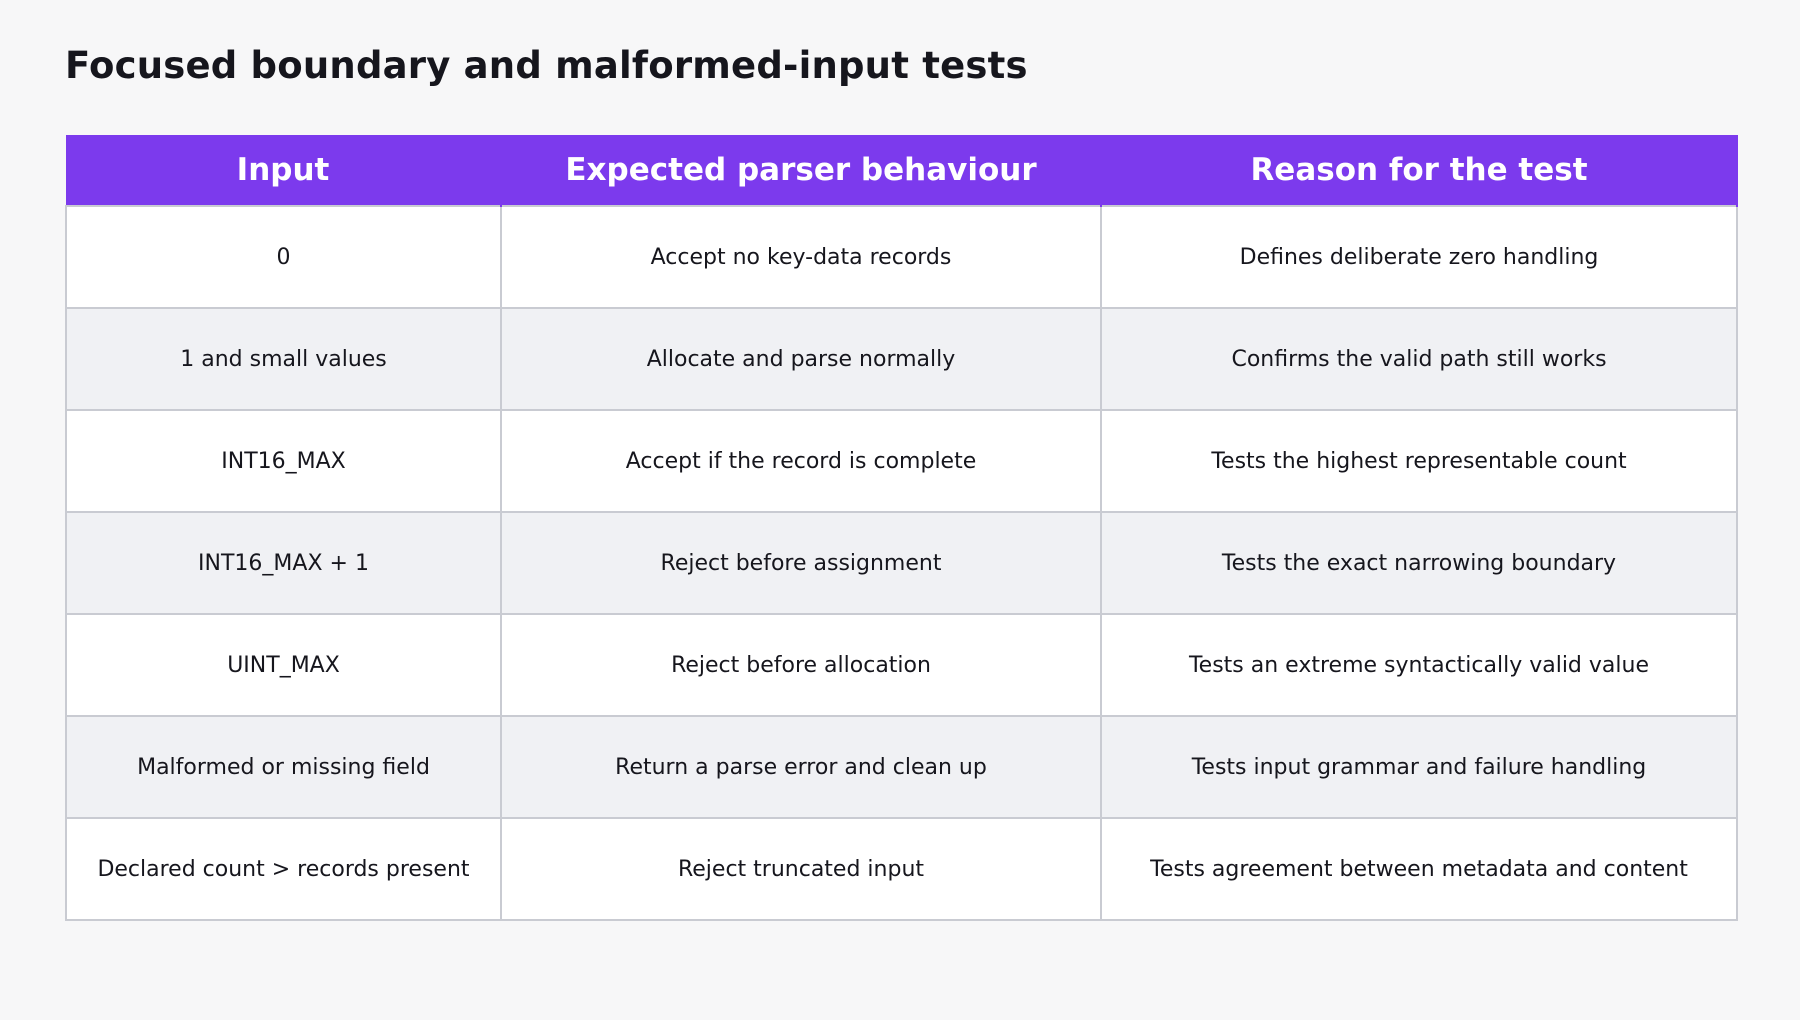 This screenshot has width=1800, height=1020. Describe the element at coordinates (801, 170) in the screenshot. I see `column-header-expected-behaviour: Expected parser behaviour` at that location.